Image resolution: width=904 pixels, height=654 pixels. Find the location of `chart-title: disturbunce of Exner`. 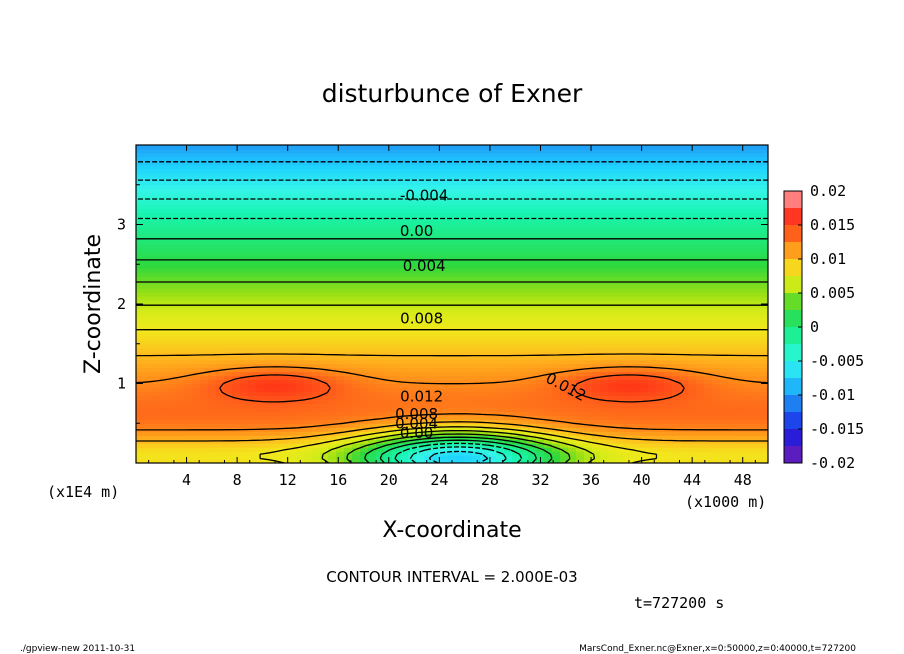

chart-title: disturbunce of Exner is located at coordinates (452, 93).